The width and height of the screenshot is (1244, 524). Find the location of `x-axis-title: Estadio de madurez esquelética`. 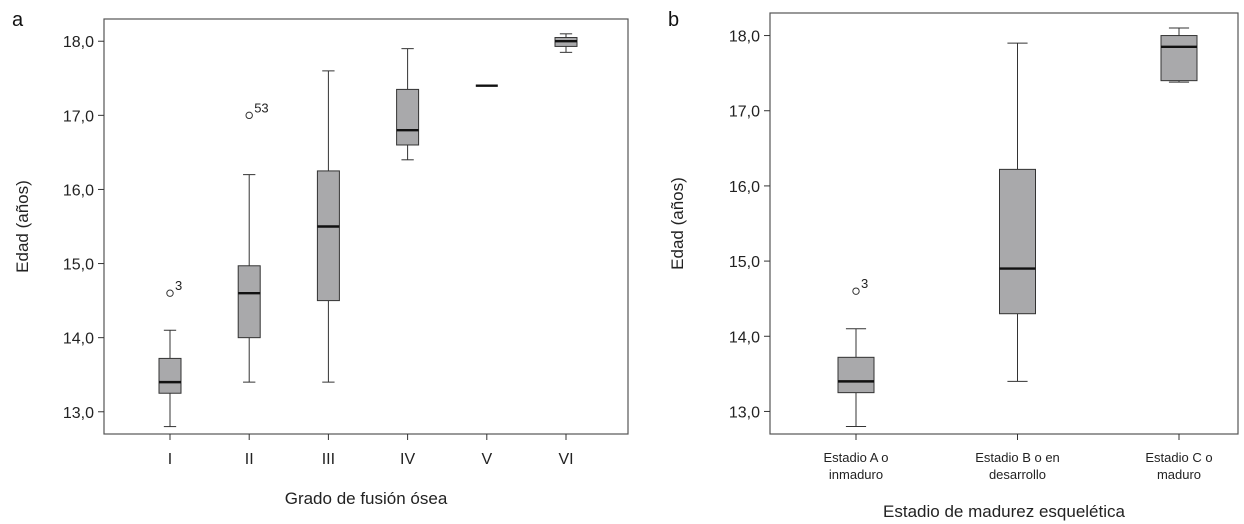

x-axis-title: Estadio de madurez esquelética is located at coordinates (1004, 511).